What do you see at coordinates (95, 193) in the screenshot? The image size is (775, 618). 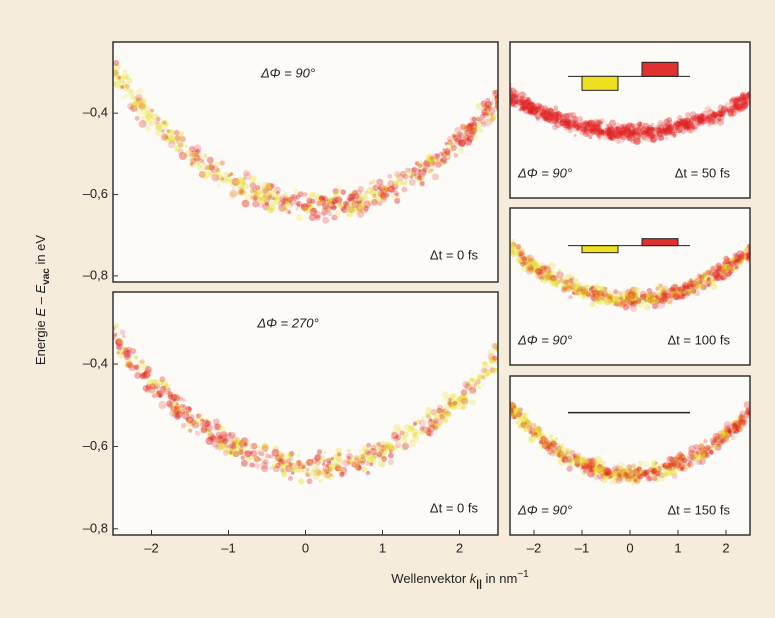 I see `y-tick-label: –0,6` at bounding box center [95, 193].